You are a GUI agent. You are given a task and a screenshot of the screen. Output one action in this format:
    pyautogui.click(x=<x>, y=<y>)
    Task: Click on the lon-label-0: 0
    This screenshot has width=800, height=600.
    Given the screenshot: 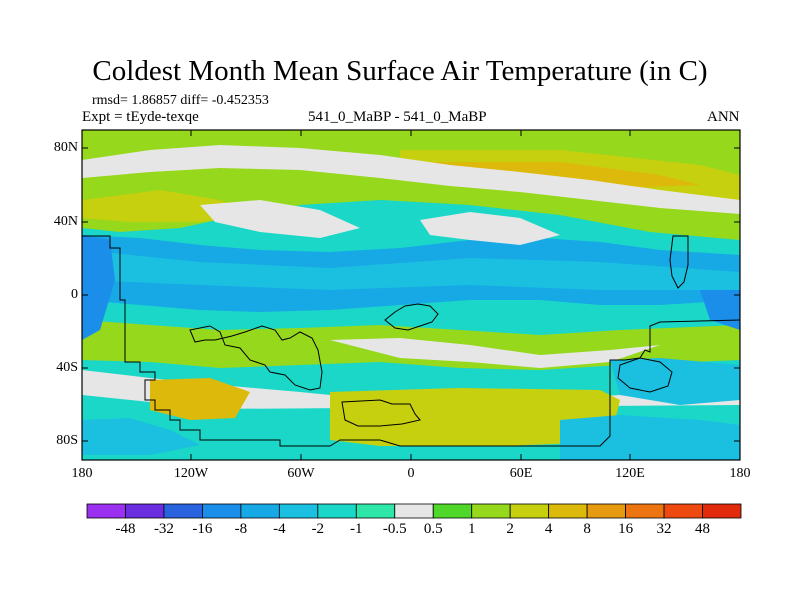 What is the action you would take?
    pyautogui.click(x=411, y=473)
    